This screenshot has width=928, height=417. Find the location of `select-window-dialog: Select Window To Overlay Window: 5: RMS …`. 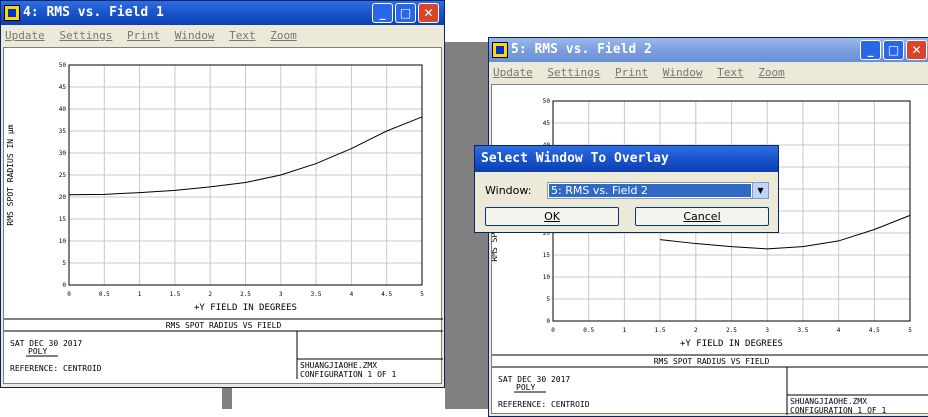

select-window-dialog: Select Window To Overlay Window: 5: RMS … is located at coordinates (626, 189).